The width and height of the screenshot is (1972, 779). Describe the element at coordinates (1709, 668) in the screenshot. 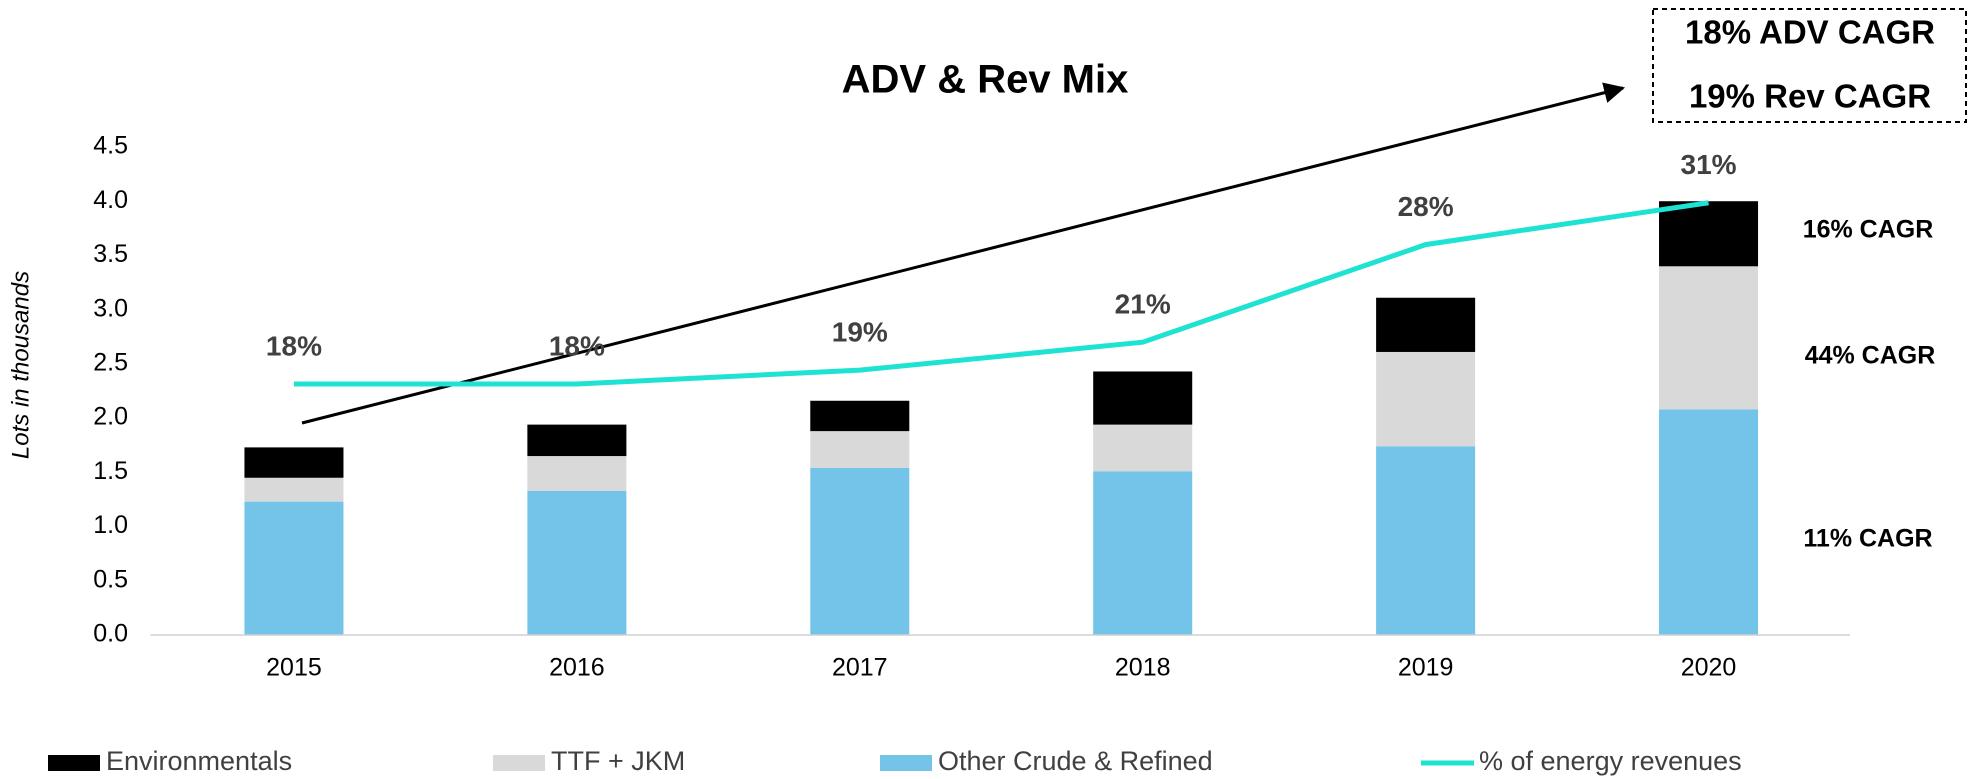

I see `x-tick-label: 2020` at that location.